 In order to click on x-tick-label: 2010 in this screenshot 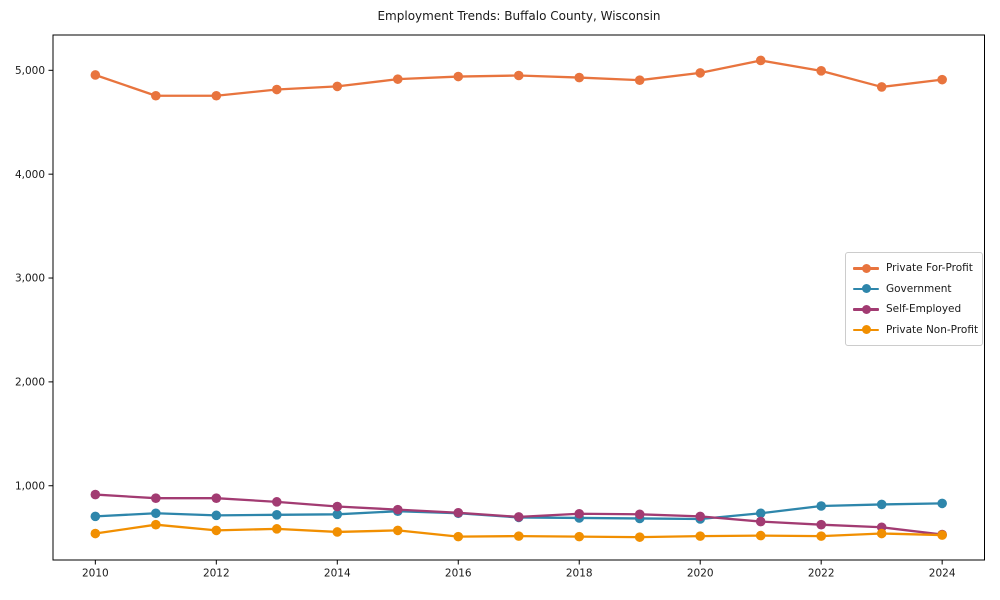, I will do `click(95, 574)`.